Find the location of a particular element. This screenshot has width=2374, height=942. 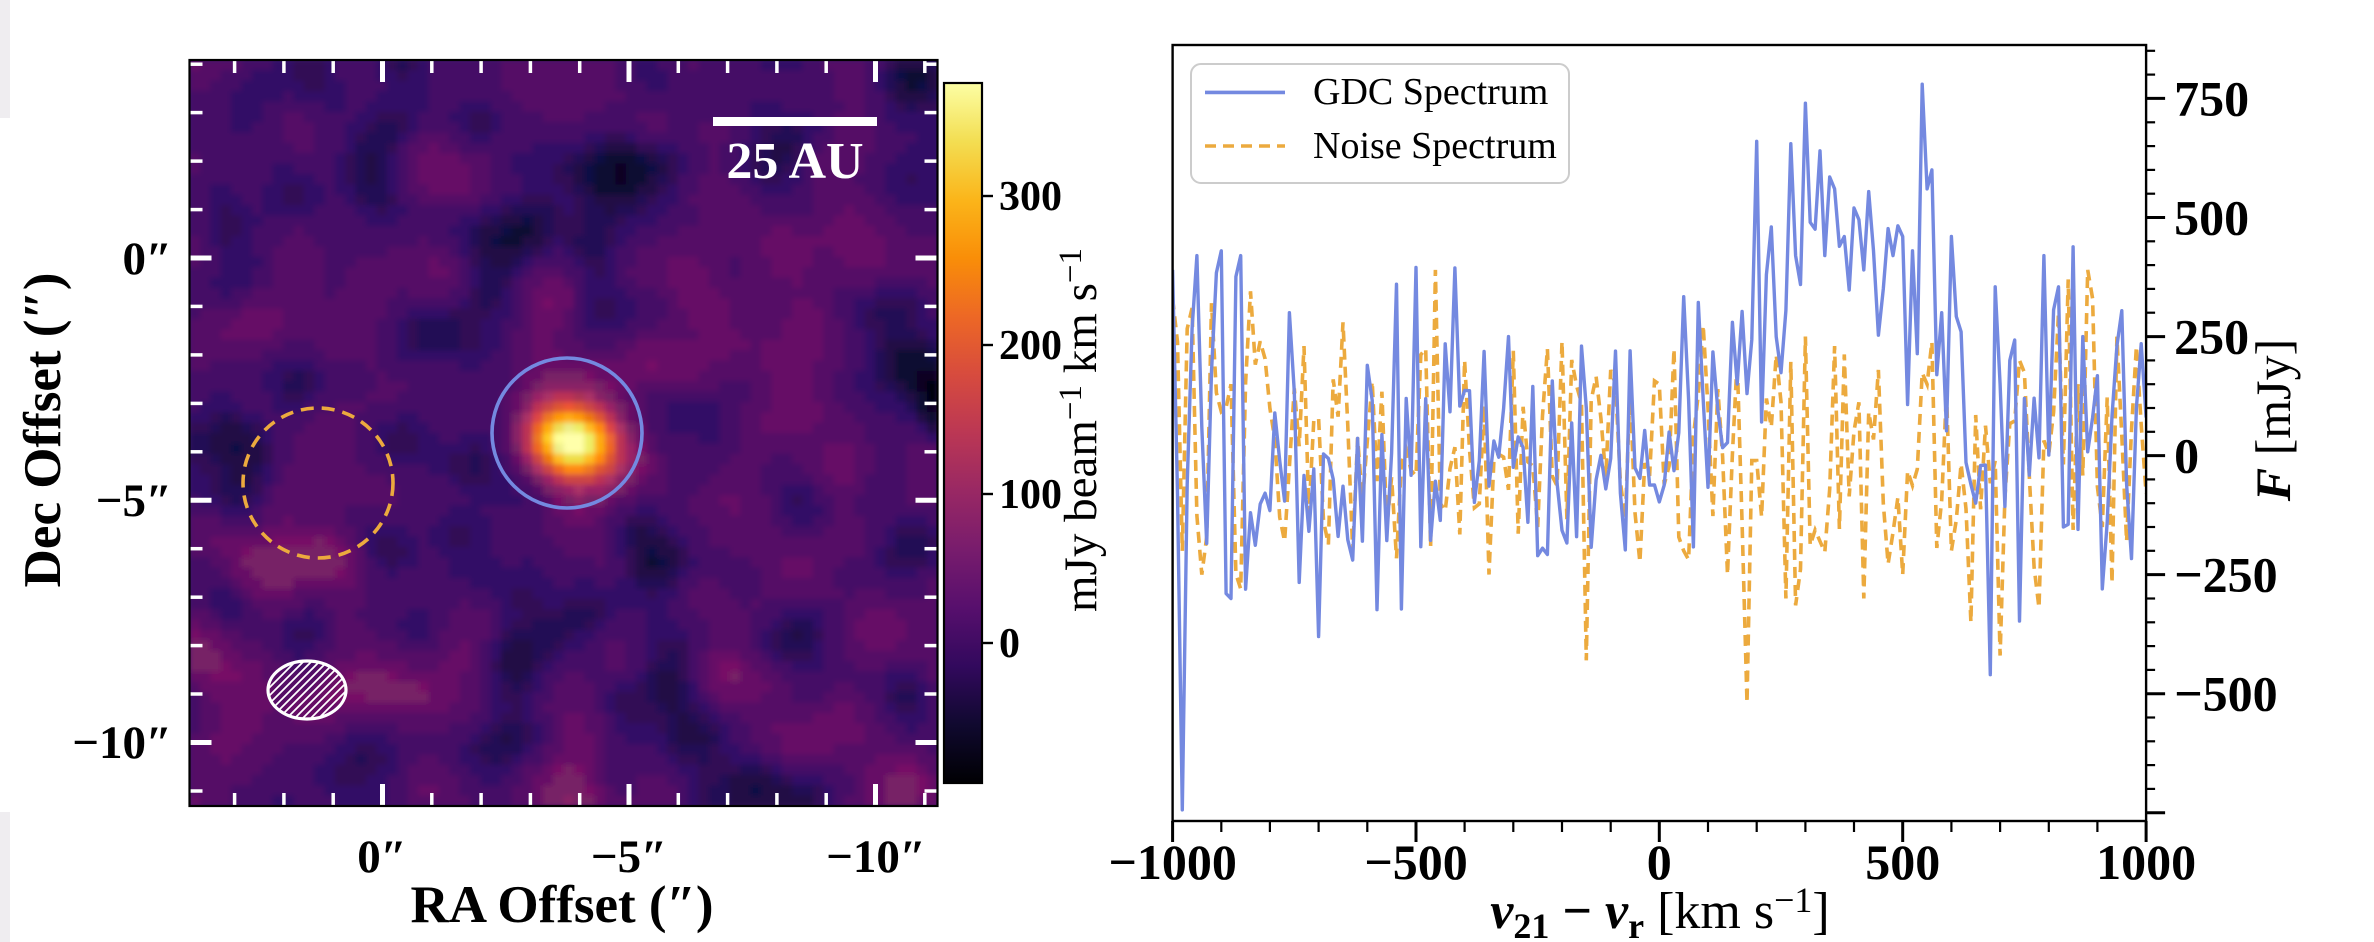

svg-text: 300 is located at coordinates (1030, 197).